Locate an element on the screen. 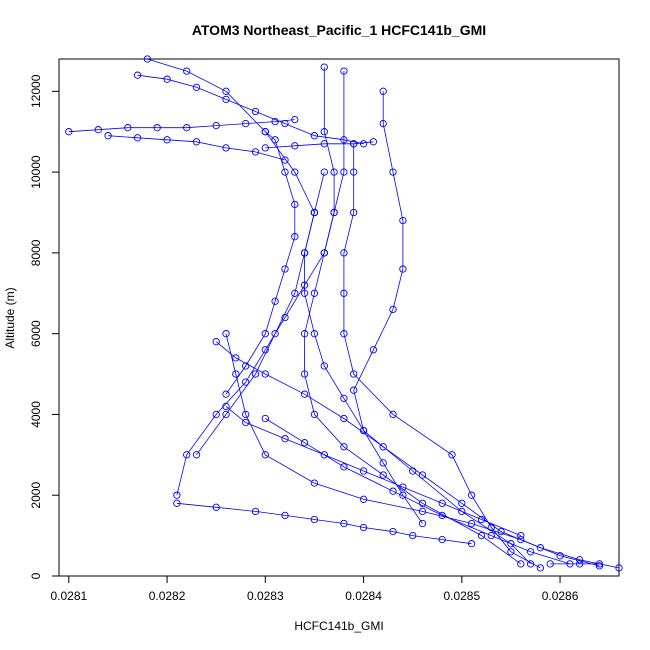 The image size is (650, 650). x-axis-title: HCFC141b_GMI is located at coordinates (338, 626).